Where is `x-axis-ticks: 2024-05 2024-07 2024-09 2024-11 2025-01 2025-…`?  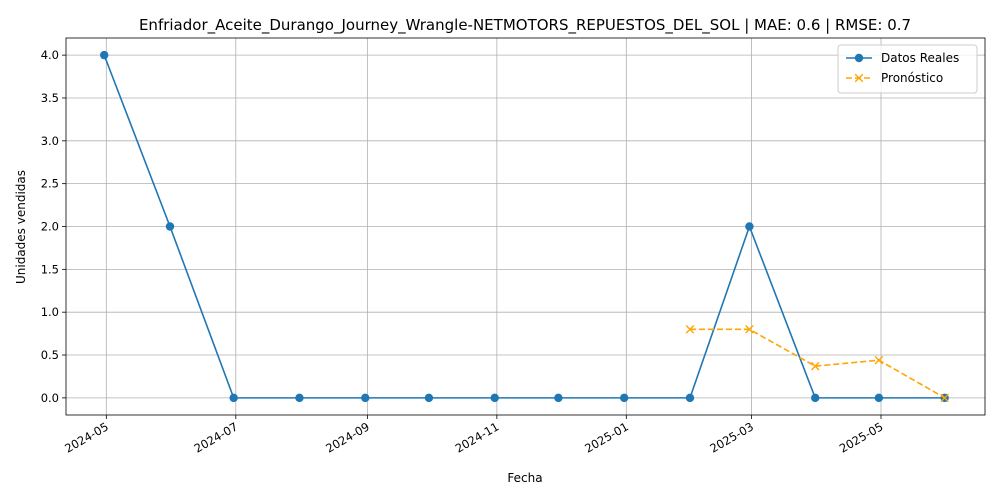
x-axis-ticks: 2024-05 2024-07 2024-09 2024-11 2025-01 2025-… is located at coordinates (474, 435).